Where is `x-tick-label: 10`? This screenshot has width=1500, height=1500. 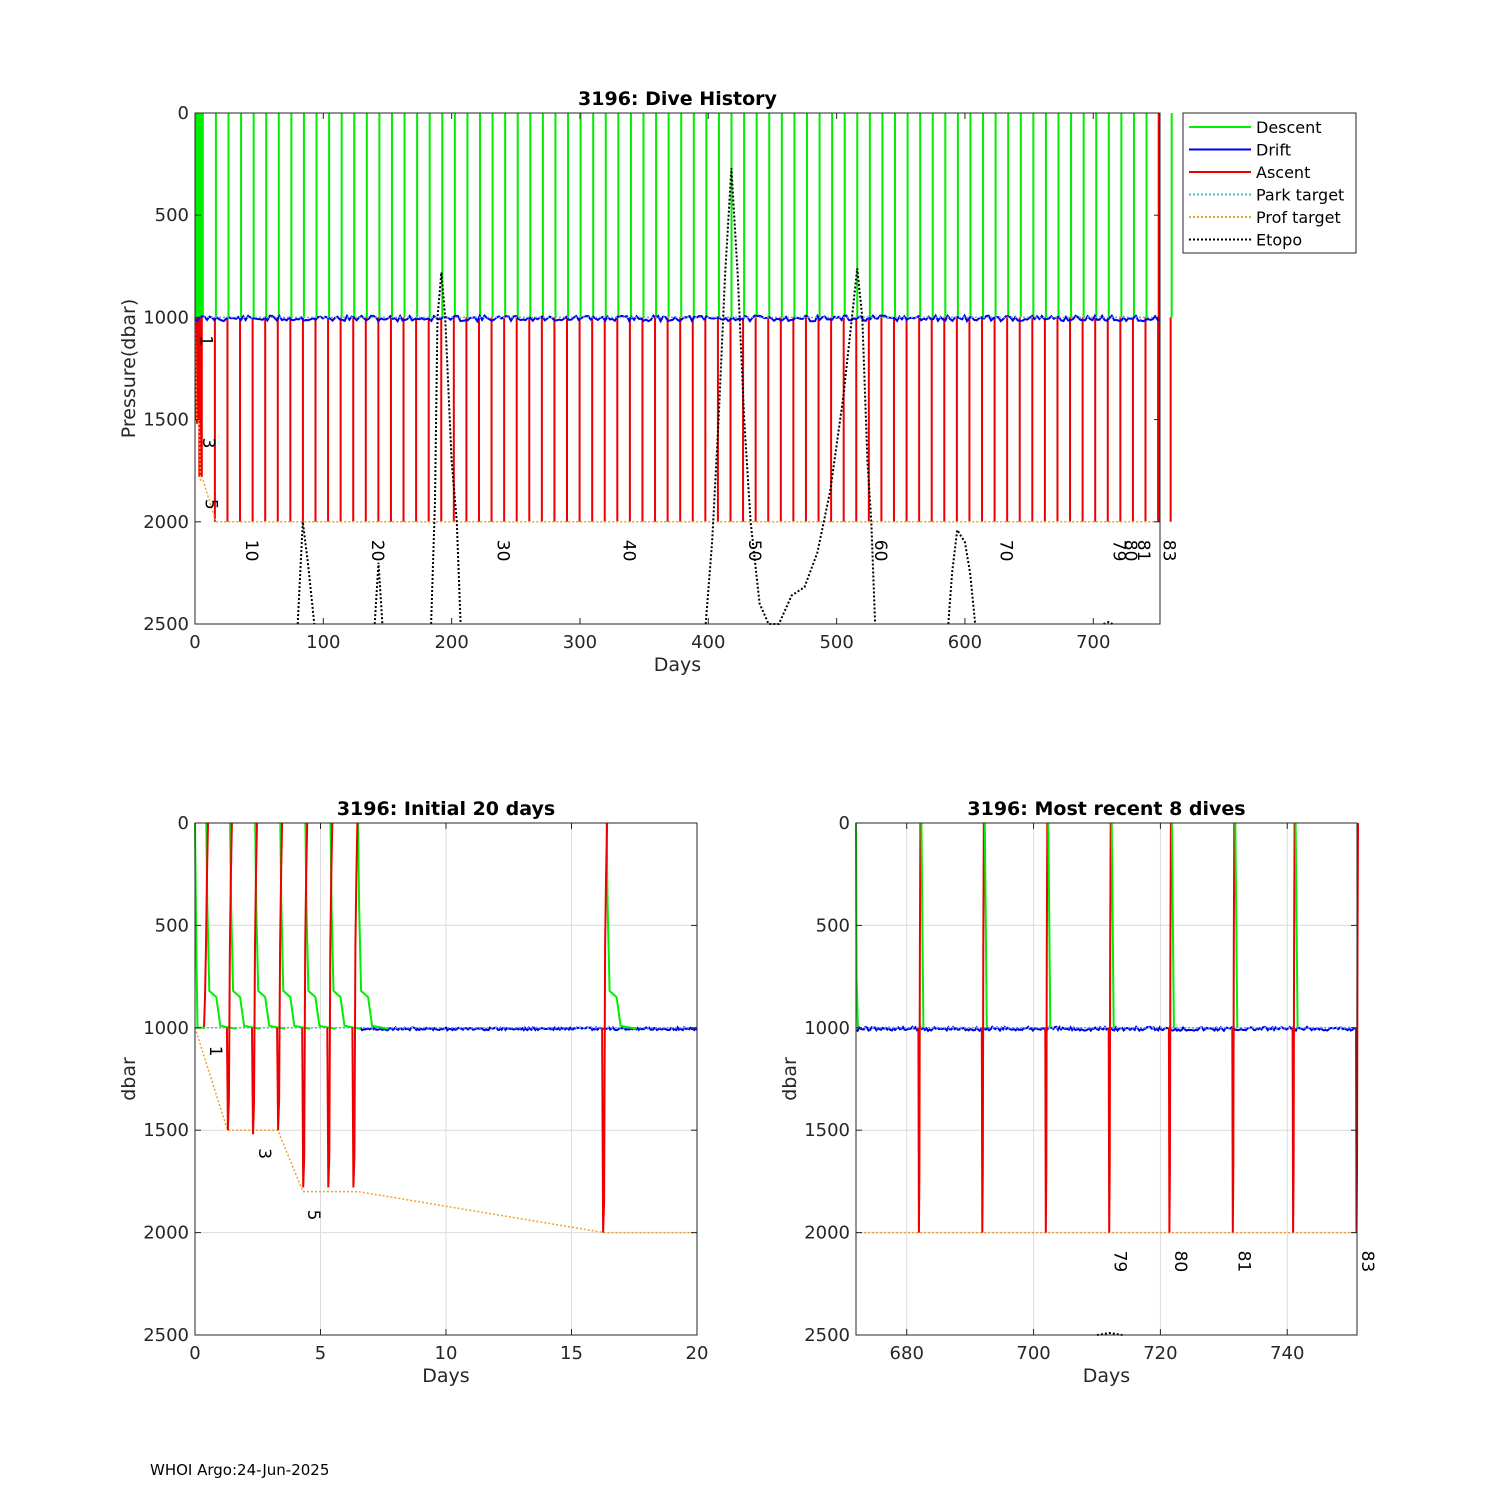
x-tick-label: 10 is located at coordinates (446, 1353).